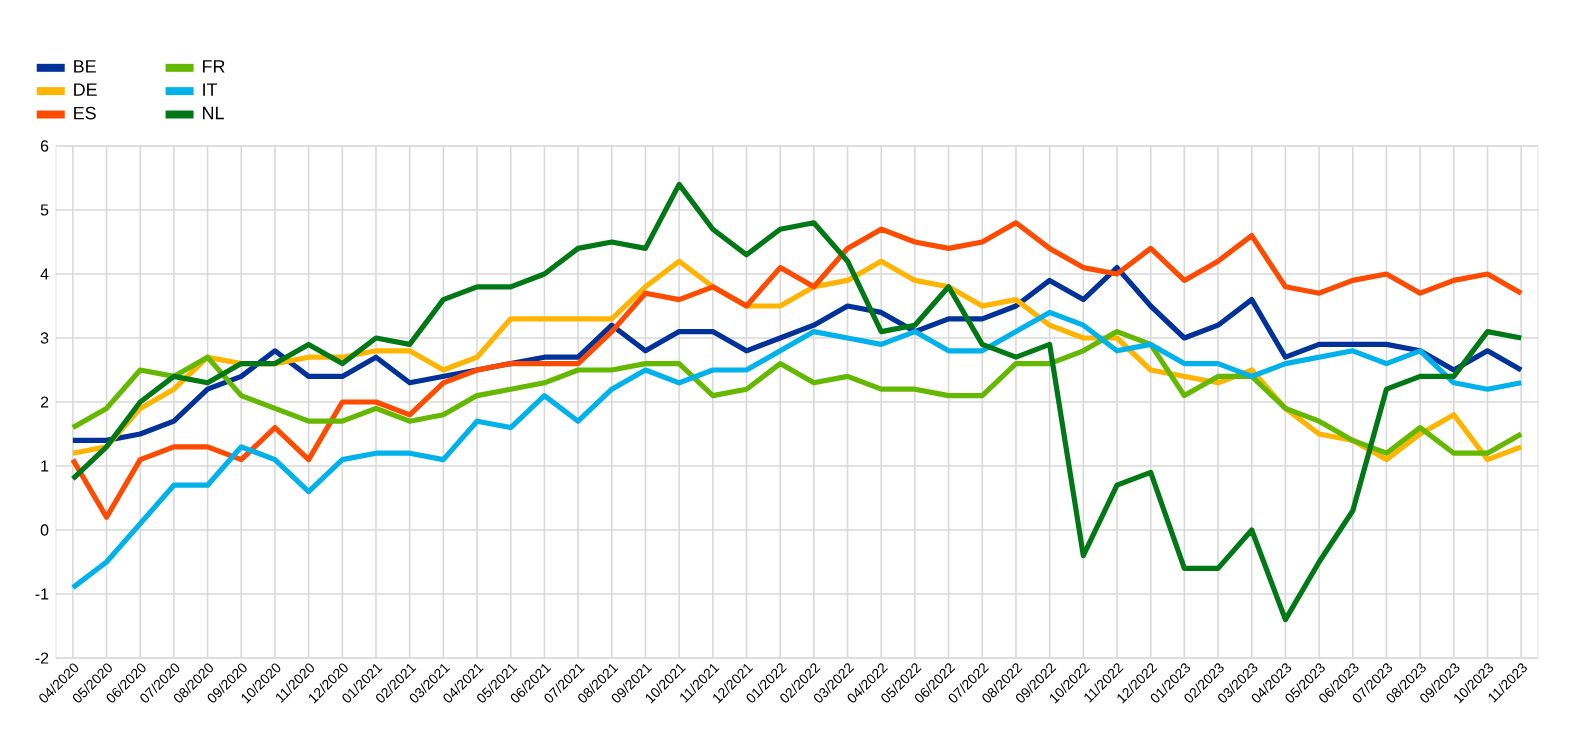 The image size is (1584, 754). What do you see at coordinates (214, 66) in the screenshot?
I see `legend-label: FR` at bounding box center [214, 66].